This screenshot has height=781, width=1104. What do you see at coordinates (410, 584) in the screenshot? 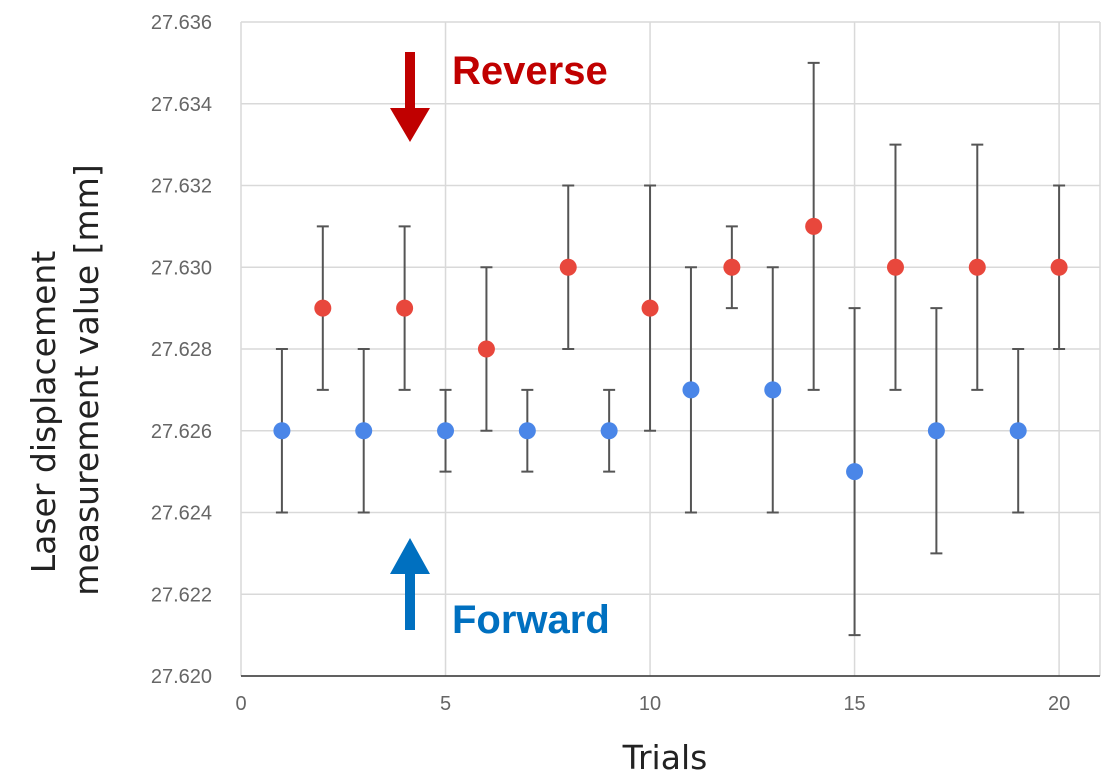
I see `arrow-up-icon` at bounding box center [410, 584].